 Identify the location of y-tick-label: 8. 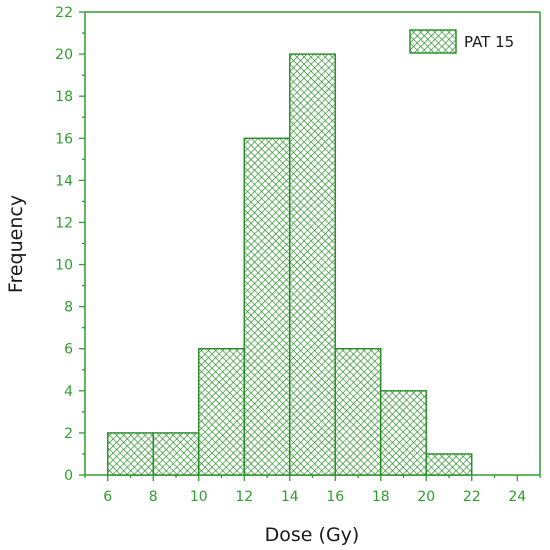
(68, 308).